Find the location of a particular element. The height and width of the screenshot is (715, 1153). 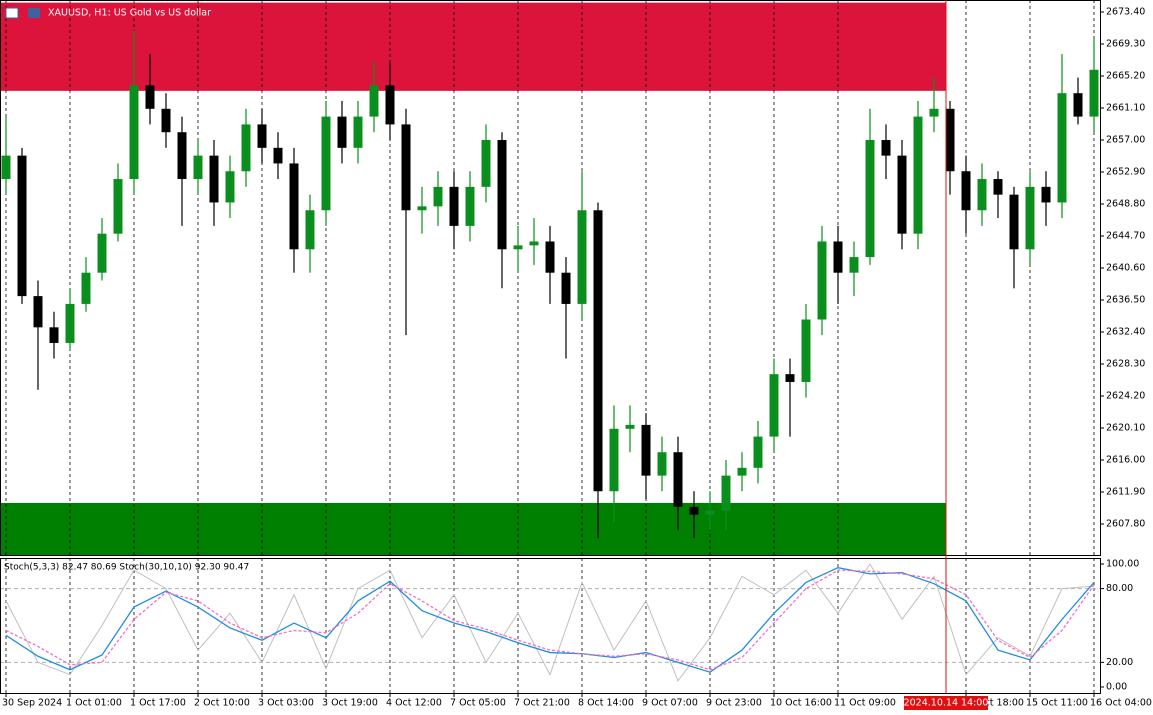

time-marker-label: 2024.10.14 14:00 is located at coordinates (946, 703).